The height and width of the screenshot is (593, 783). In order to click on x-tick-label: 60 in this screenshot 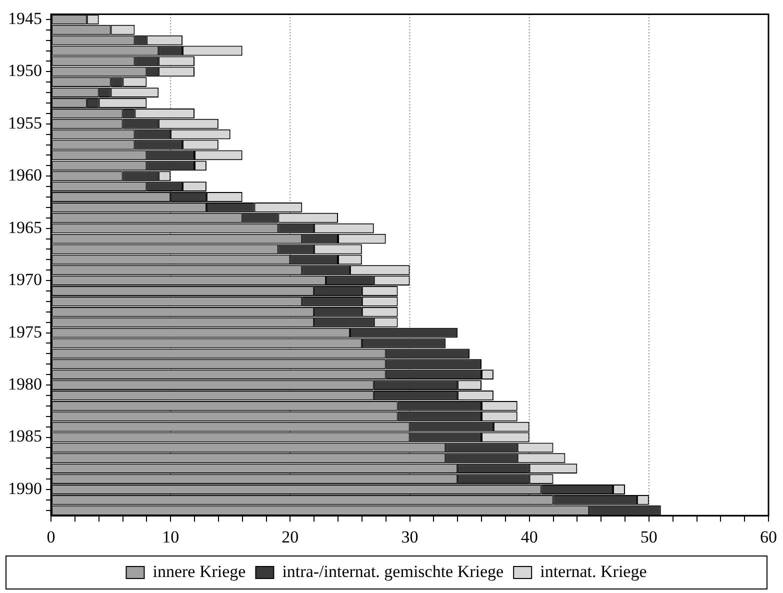, I will do `click(768, 536)`.